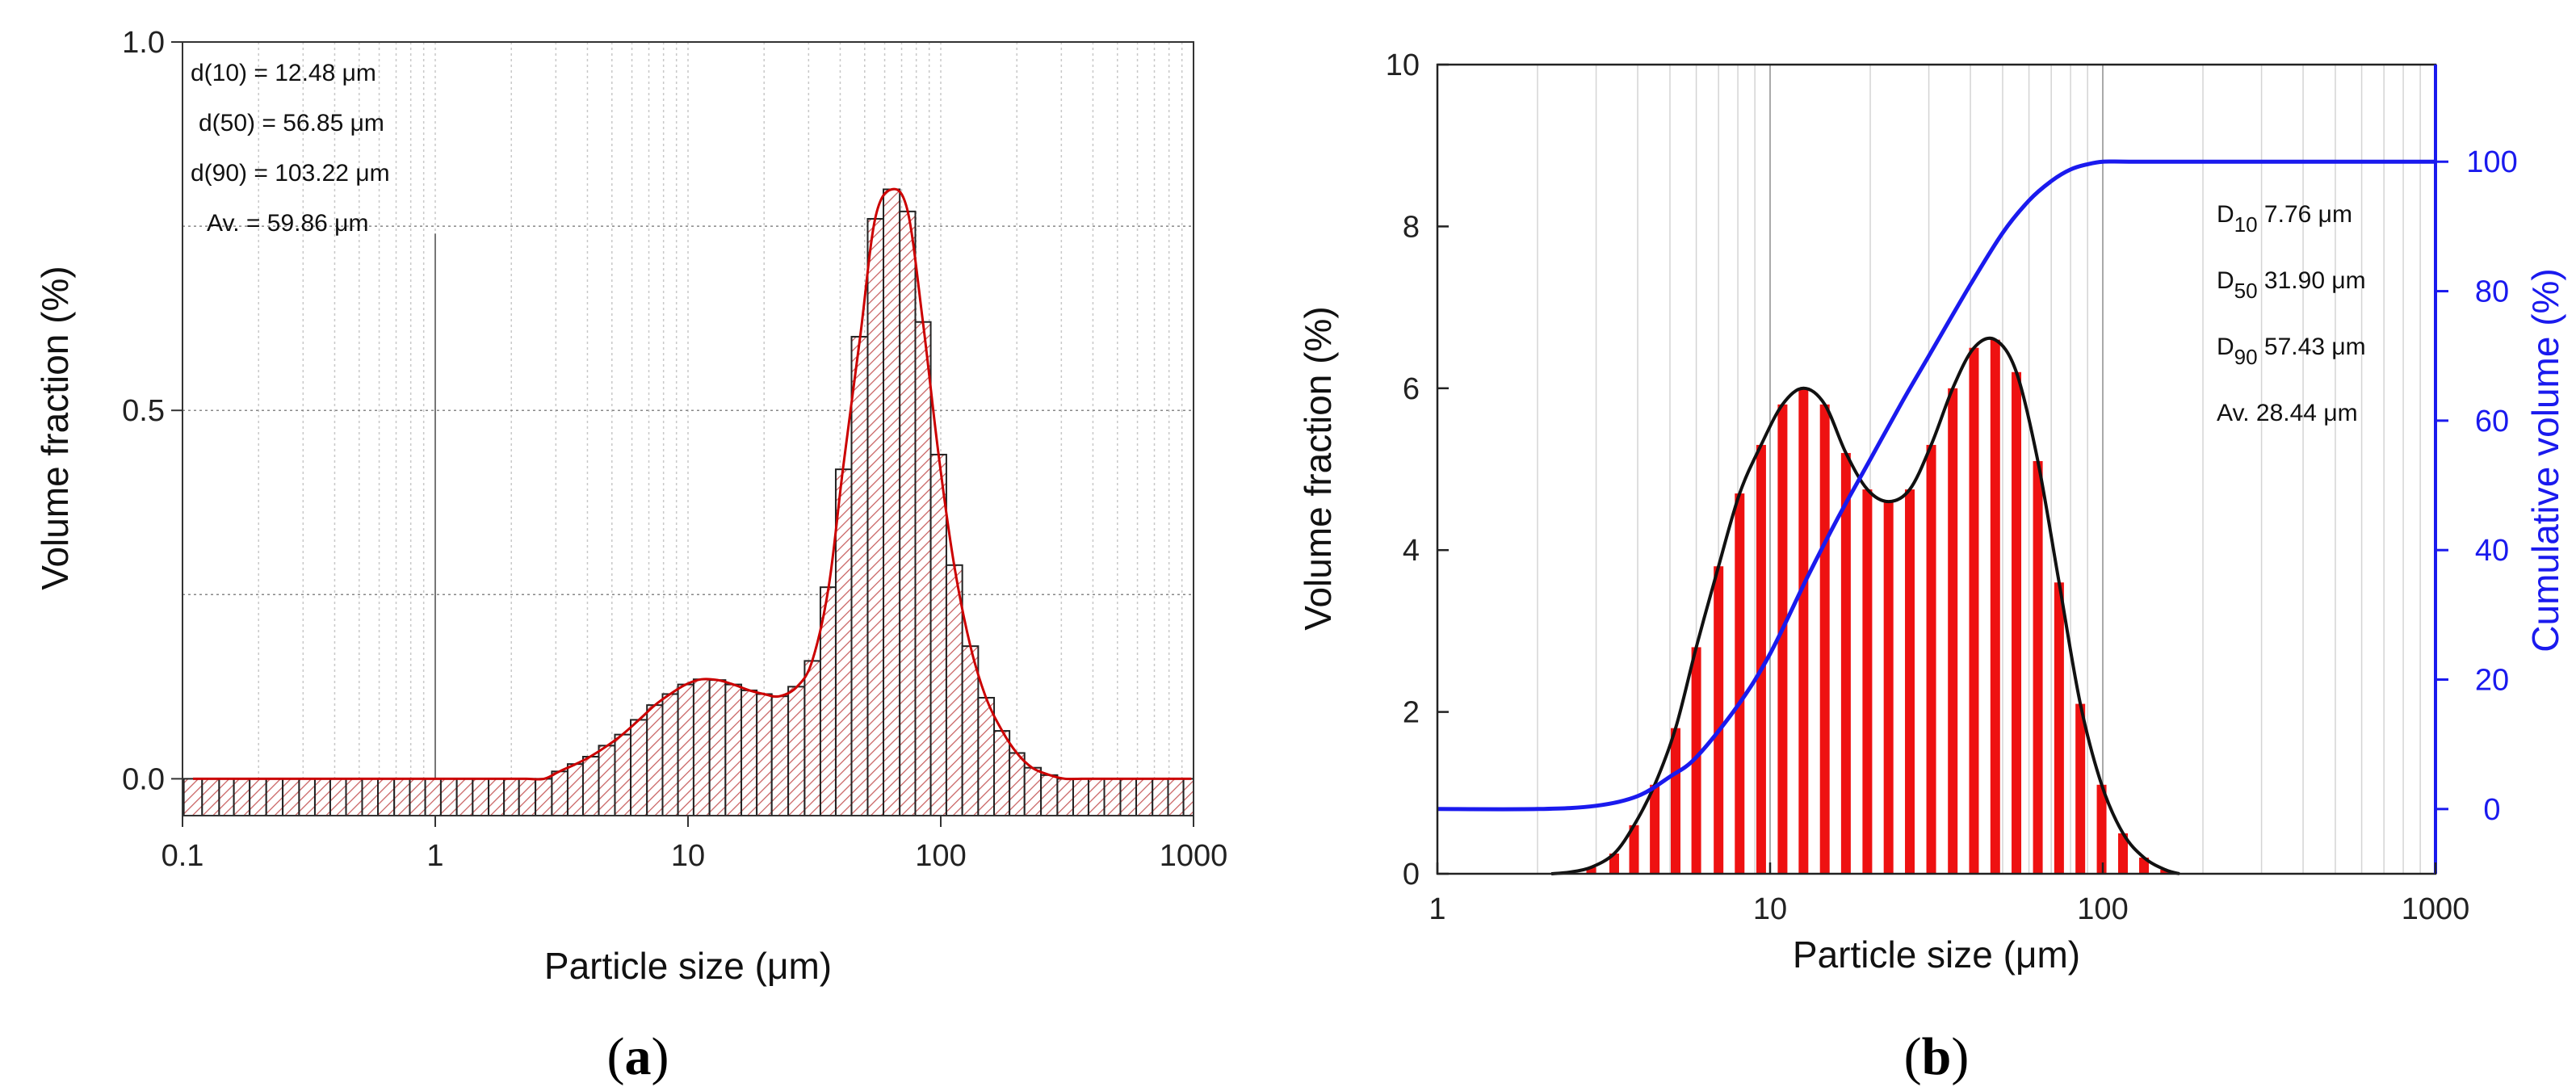  I want to click on bars-b, so click(1867, 607).